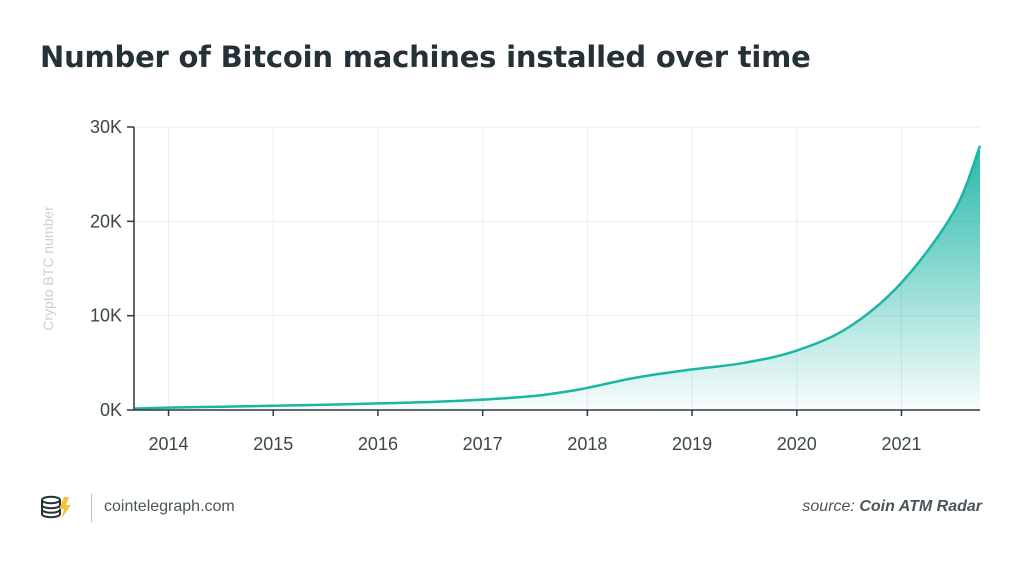  Describe the element at coordinates (483, 444) in the screenshot. I see `x-tick-label-2017: 2017` at that location.